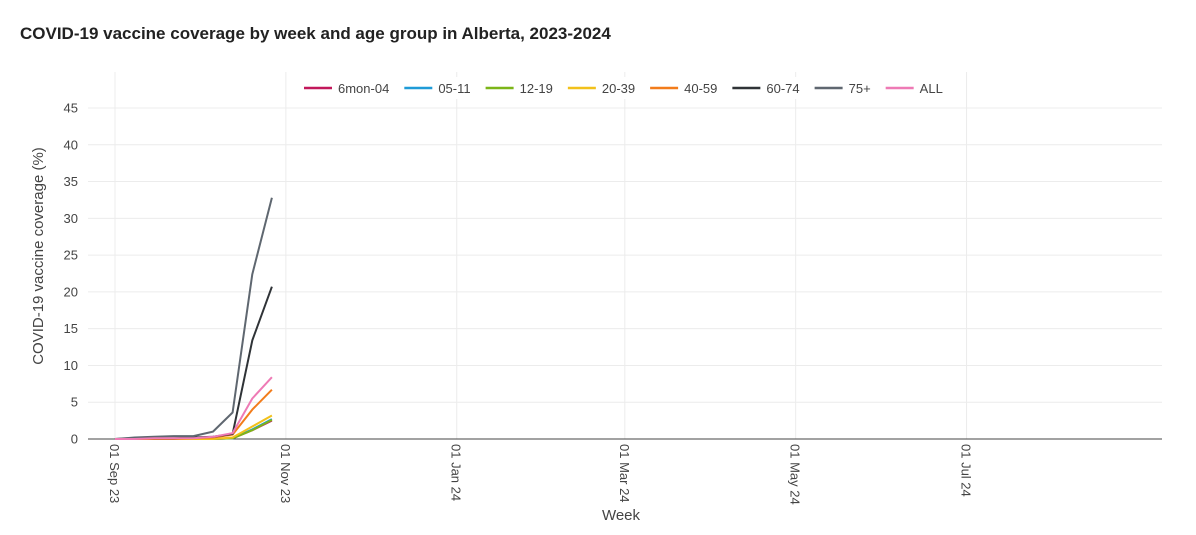 Image resolution: width=1196 pixels, height=535 pixels. Describe the element at coordinates (842, 88) in the screenshot. I see `legend-item: 75+` at that location.